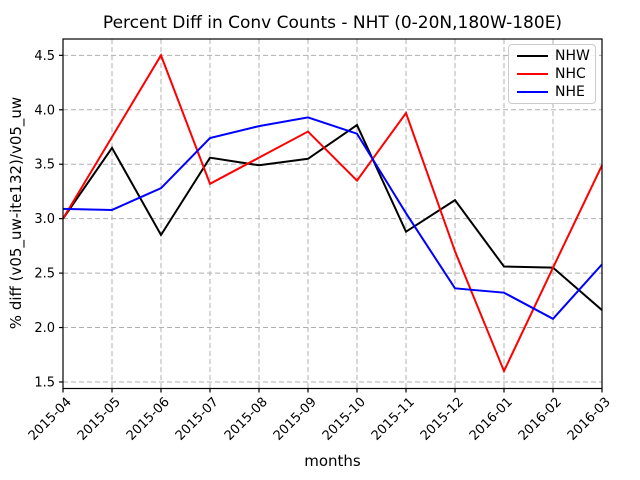  What do you see at coordinates (570, 74) in the screenshot?
I see `legend-label: NHC` at bounding box center [570, 74].